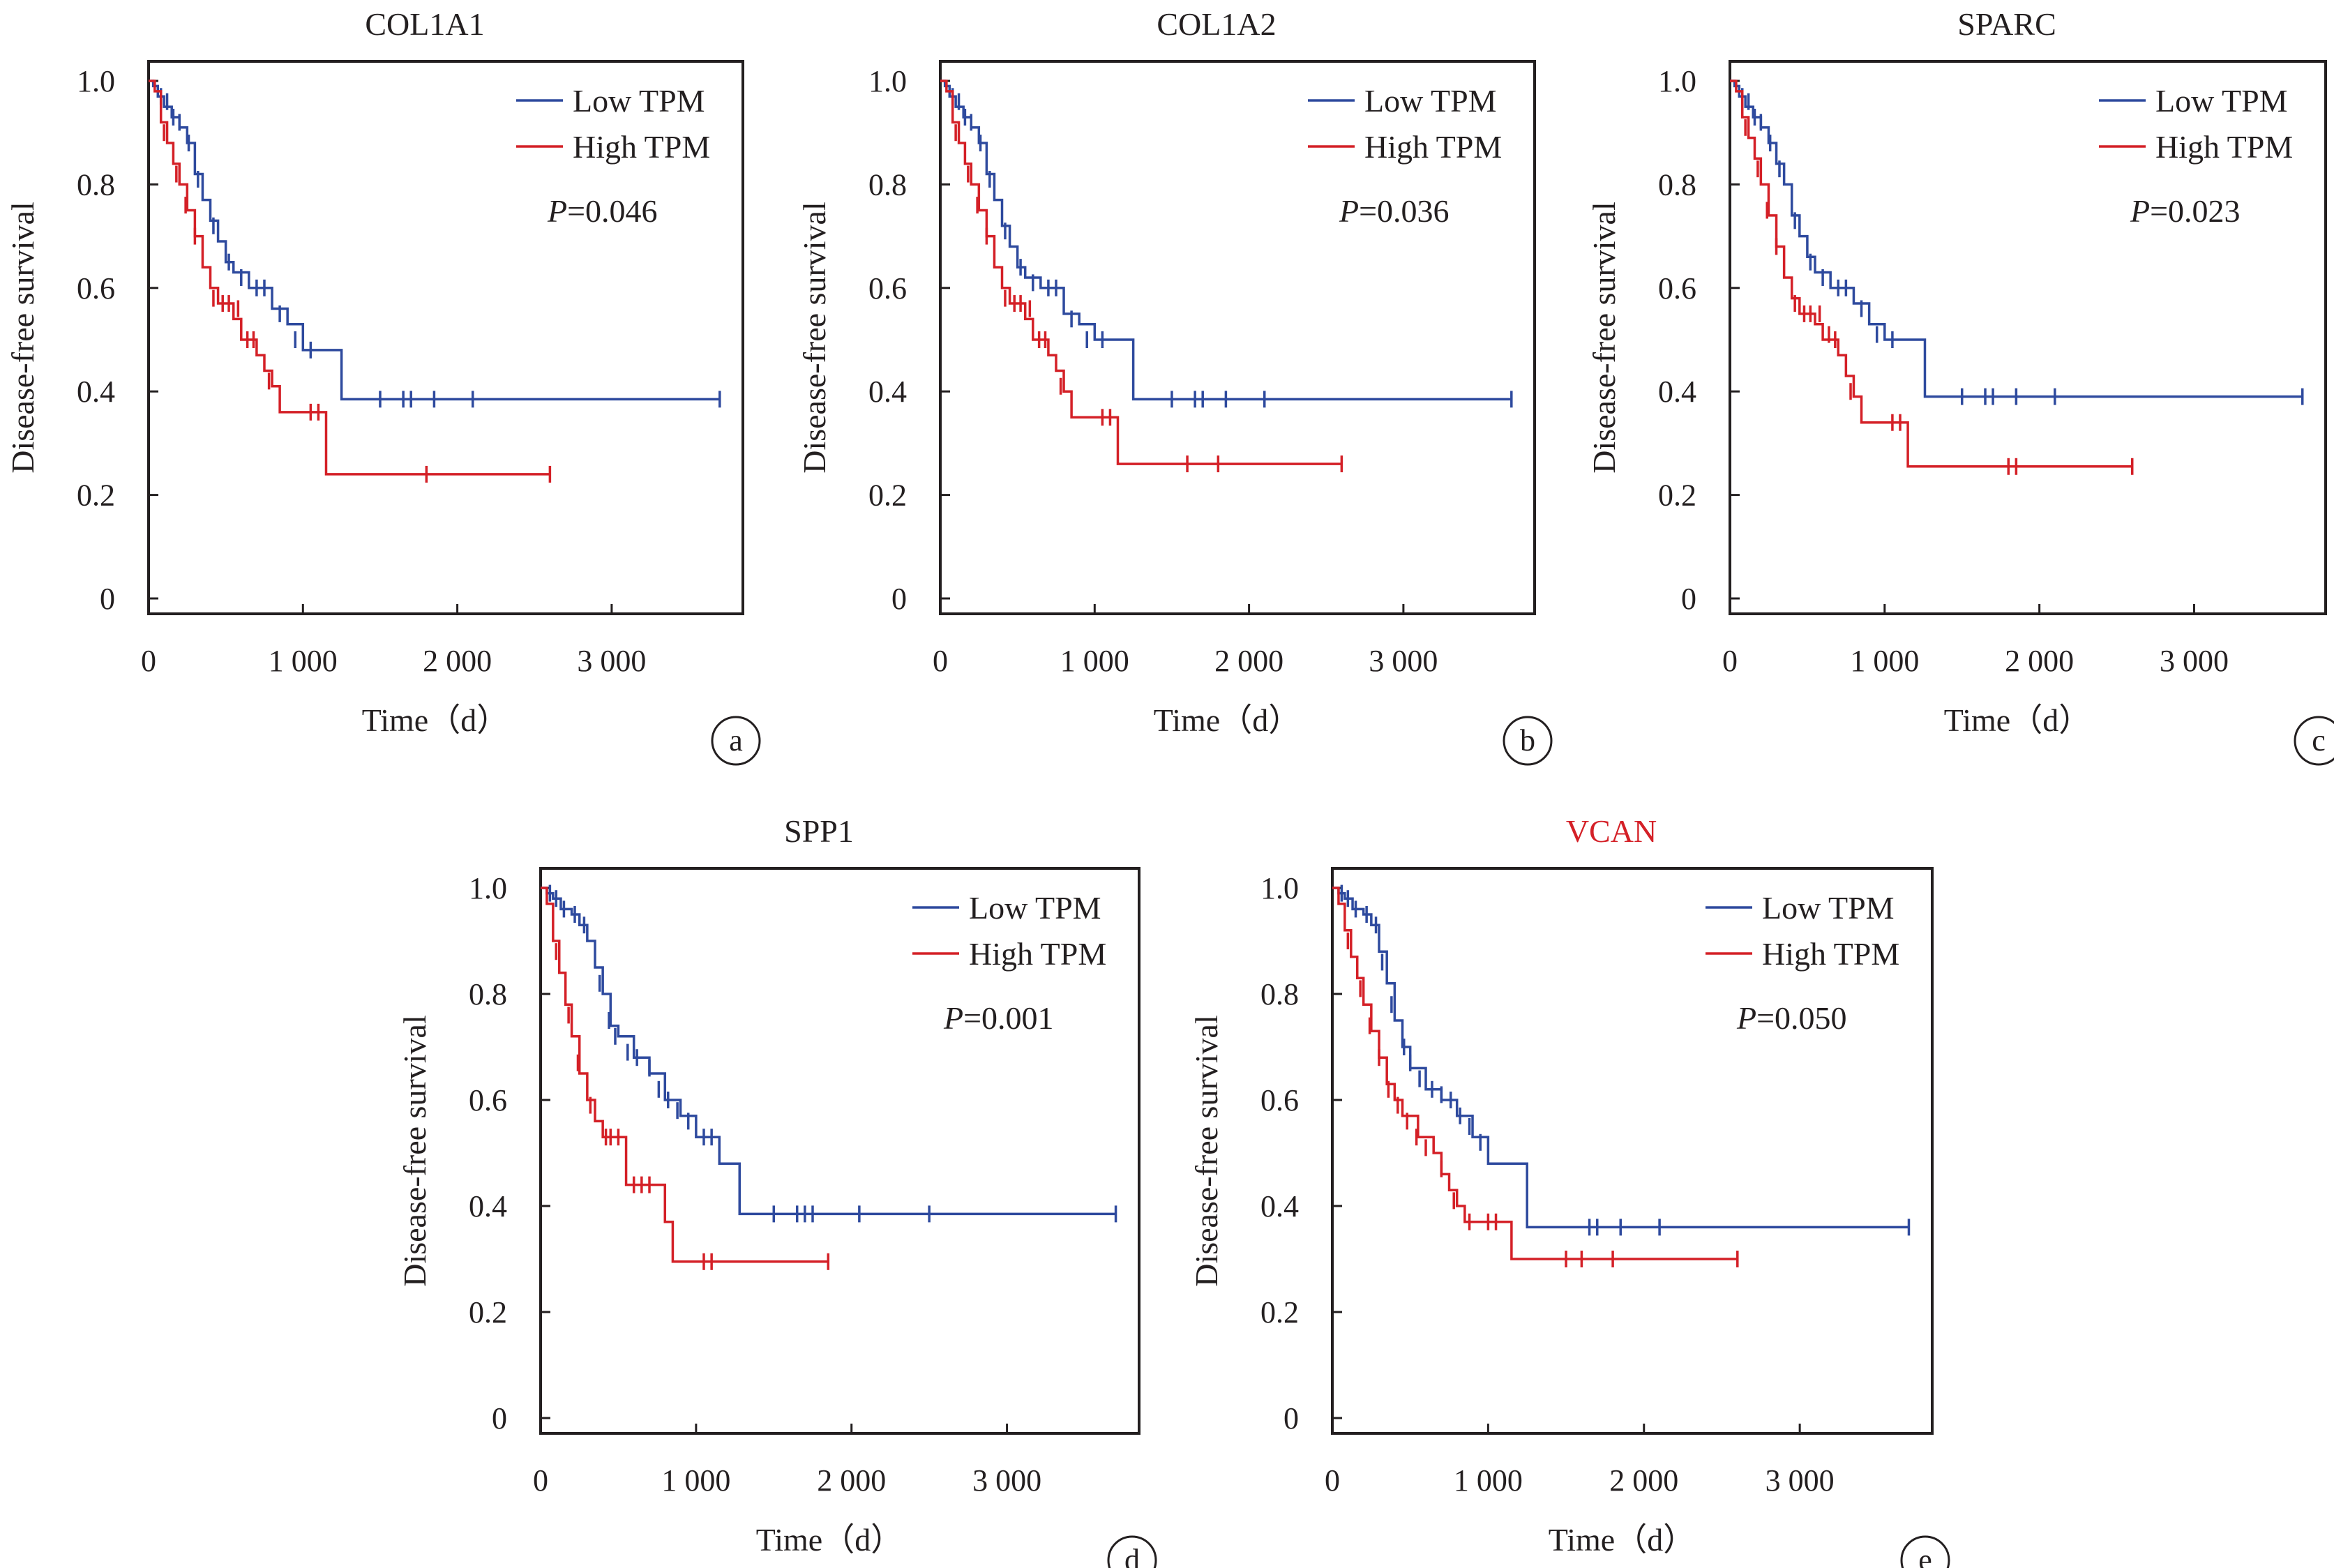 The width and height of the screenshot is (2334, 1568). I want to click on p-value-text: =0.046, so click(612, 211).